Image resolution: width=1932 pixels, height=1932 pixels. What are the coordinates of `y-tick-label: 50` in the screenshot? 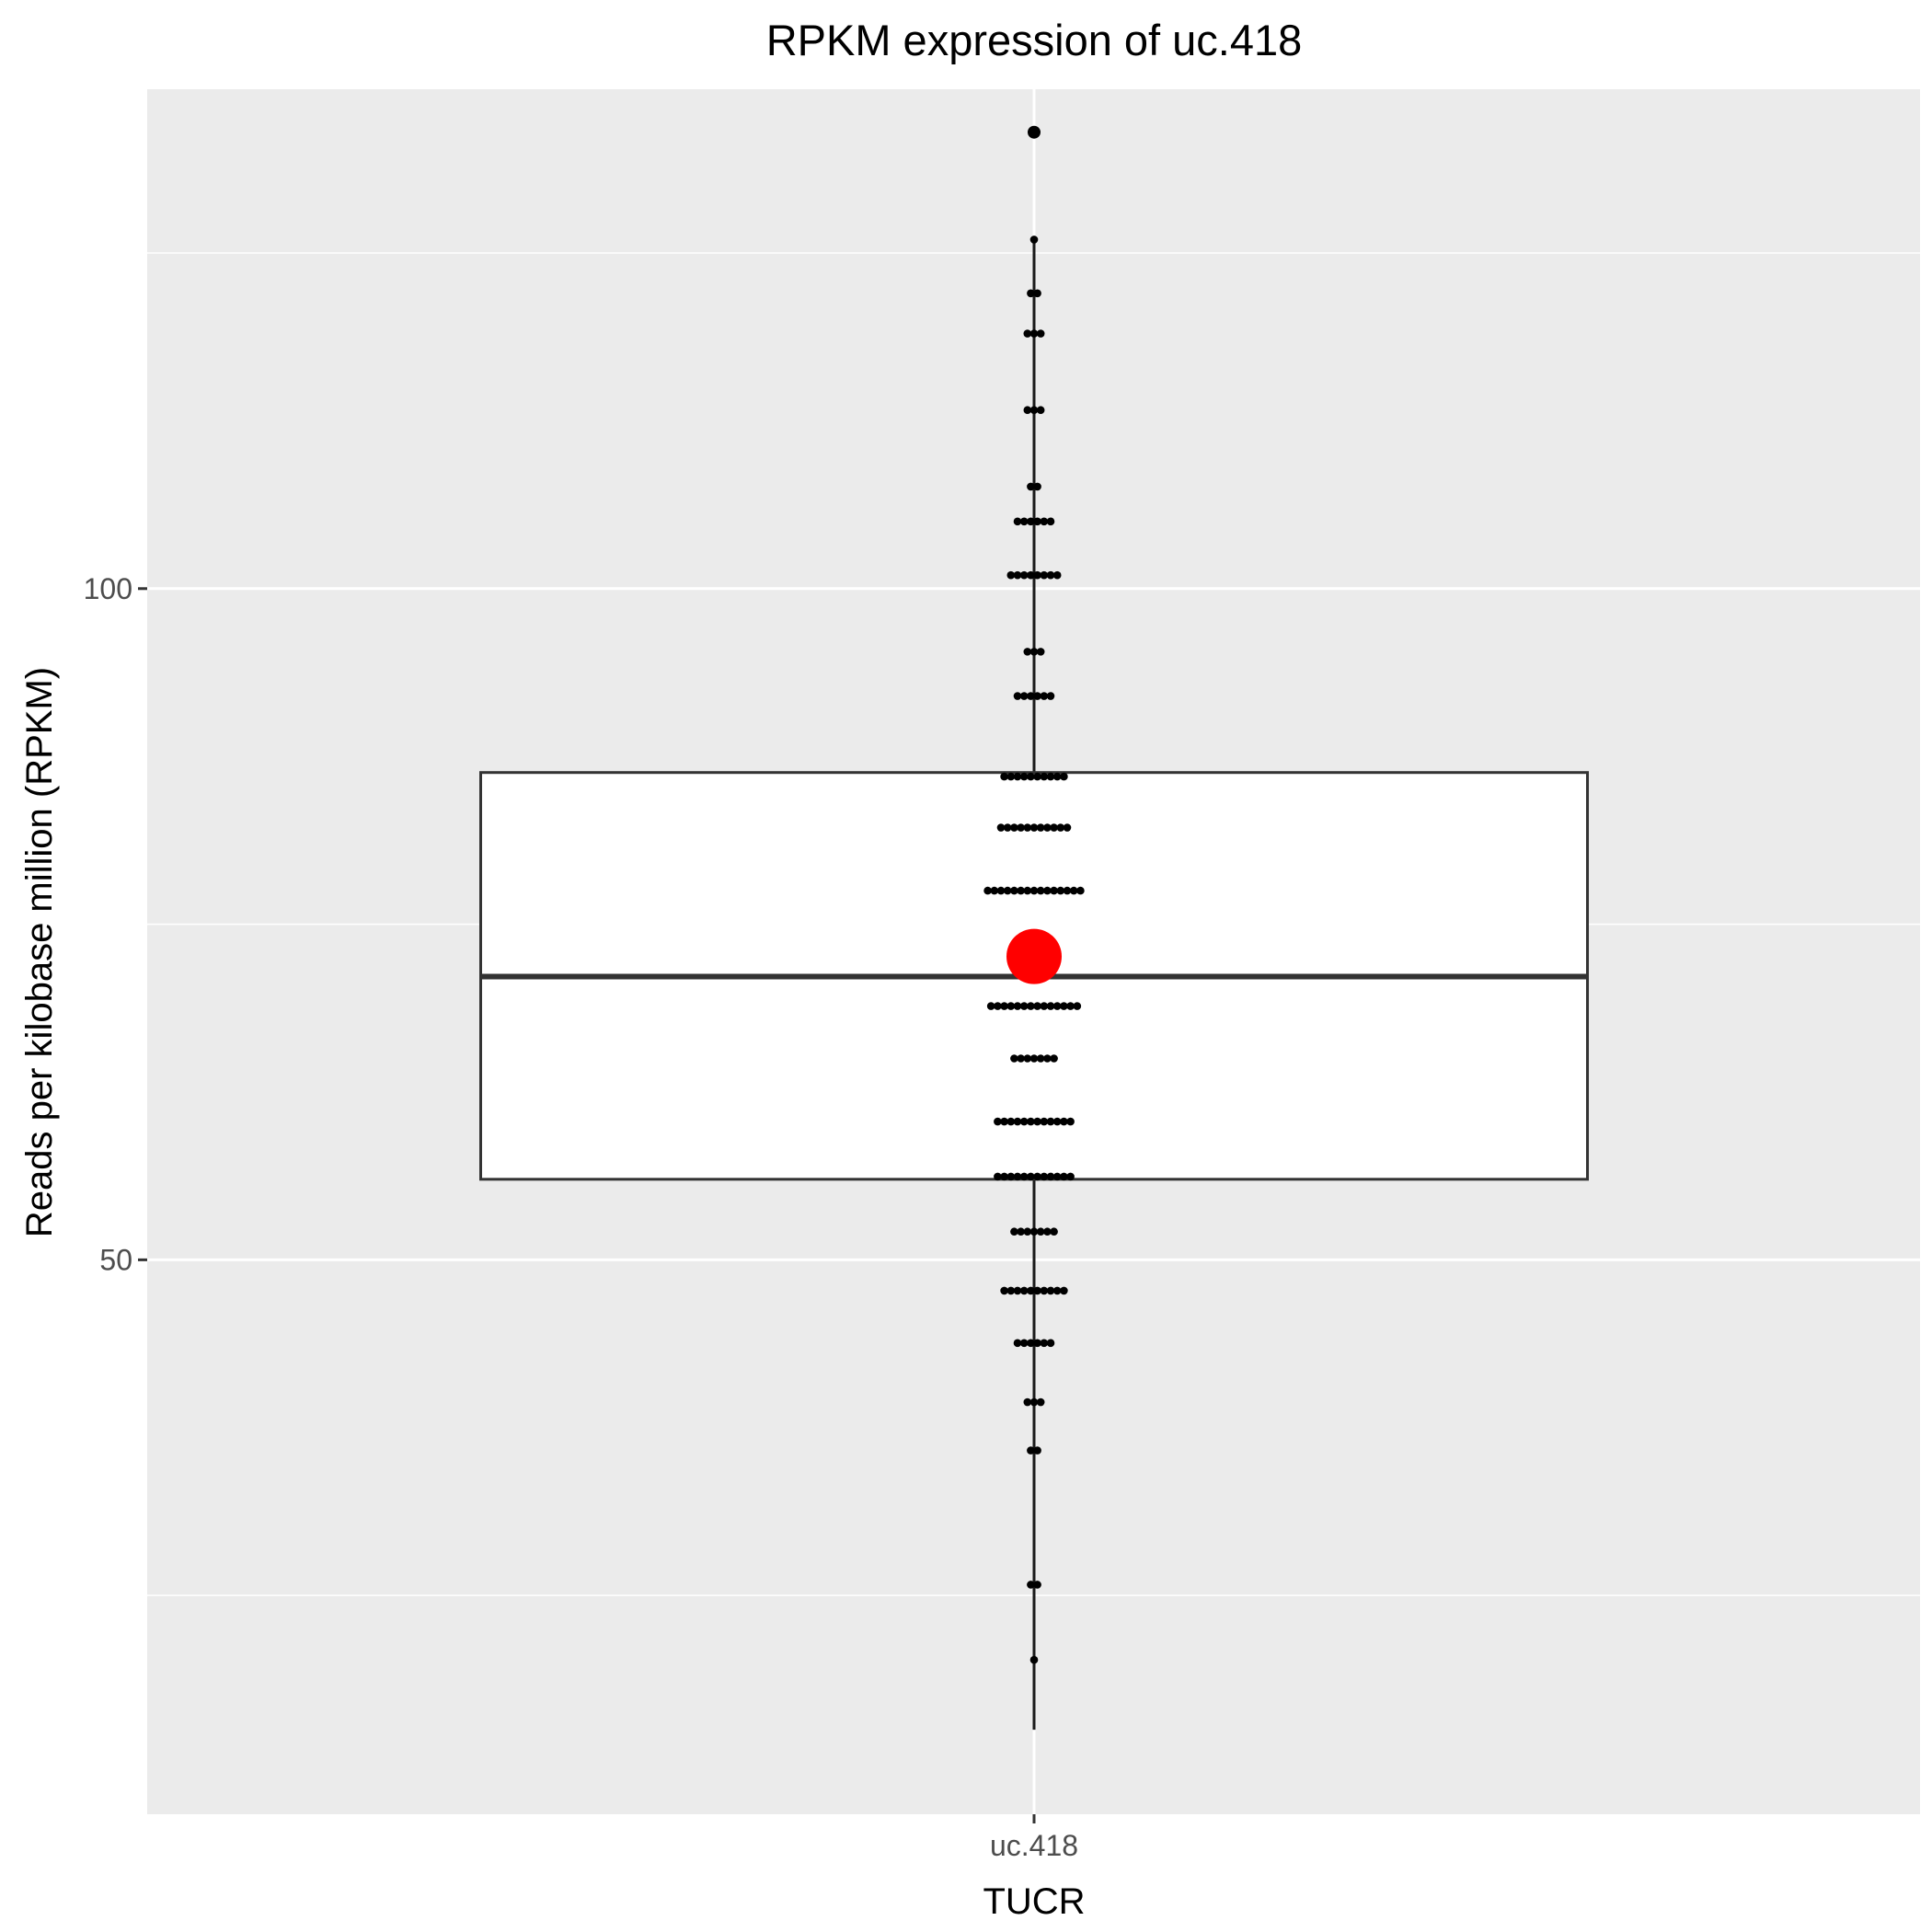 It's located at (115, 1259).